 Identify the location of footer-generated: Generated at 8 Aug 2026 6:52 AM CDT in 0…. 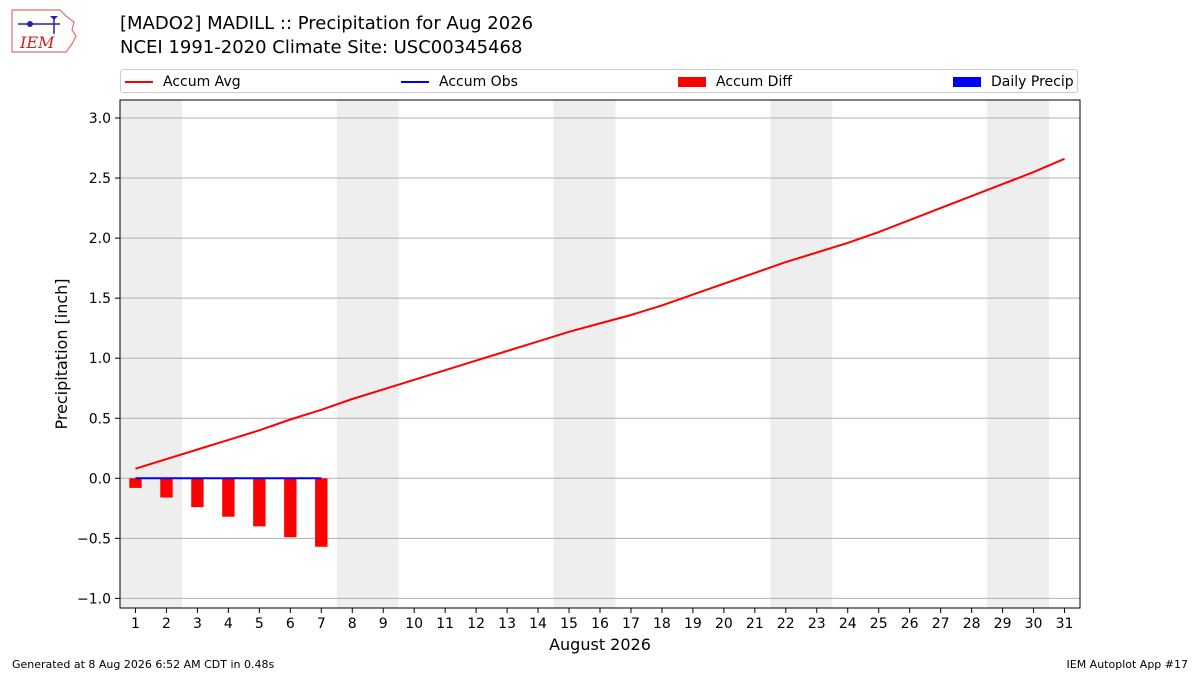
(143, 664).